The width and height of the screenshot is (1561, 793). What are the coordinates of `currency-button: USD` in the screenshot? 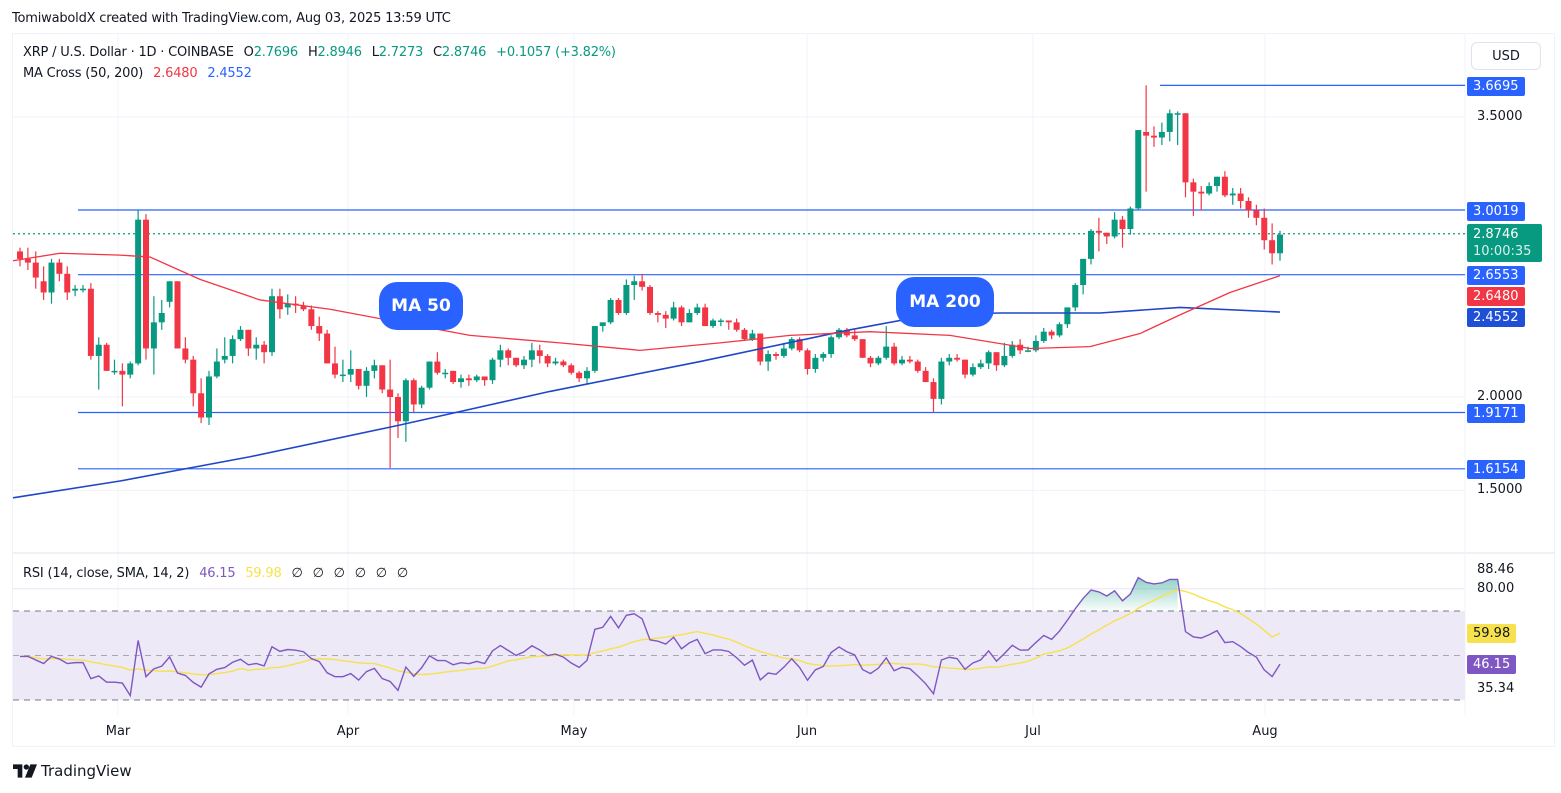 It's located at (1506, 56).